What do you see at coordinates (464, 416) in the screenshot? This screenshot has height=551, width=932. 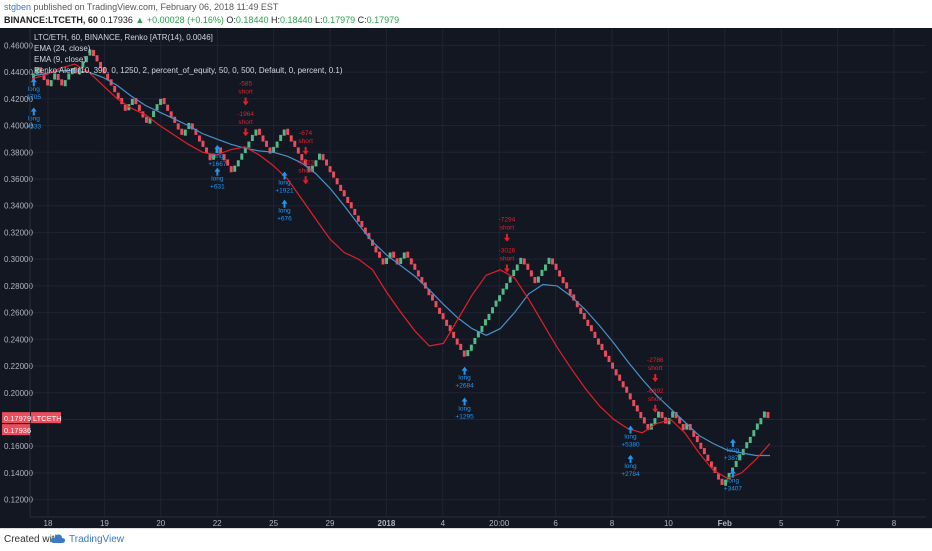 I see `signal-label: +1295` at bounding box center [464, 416].